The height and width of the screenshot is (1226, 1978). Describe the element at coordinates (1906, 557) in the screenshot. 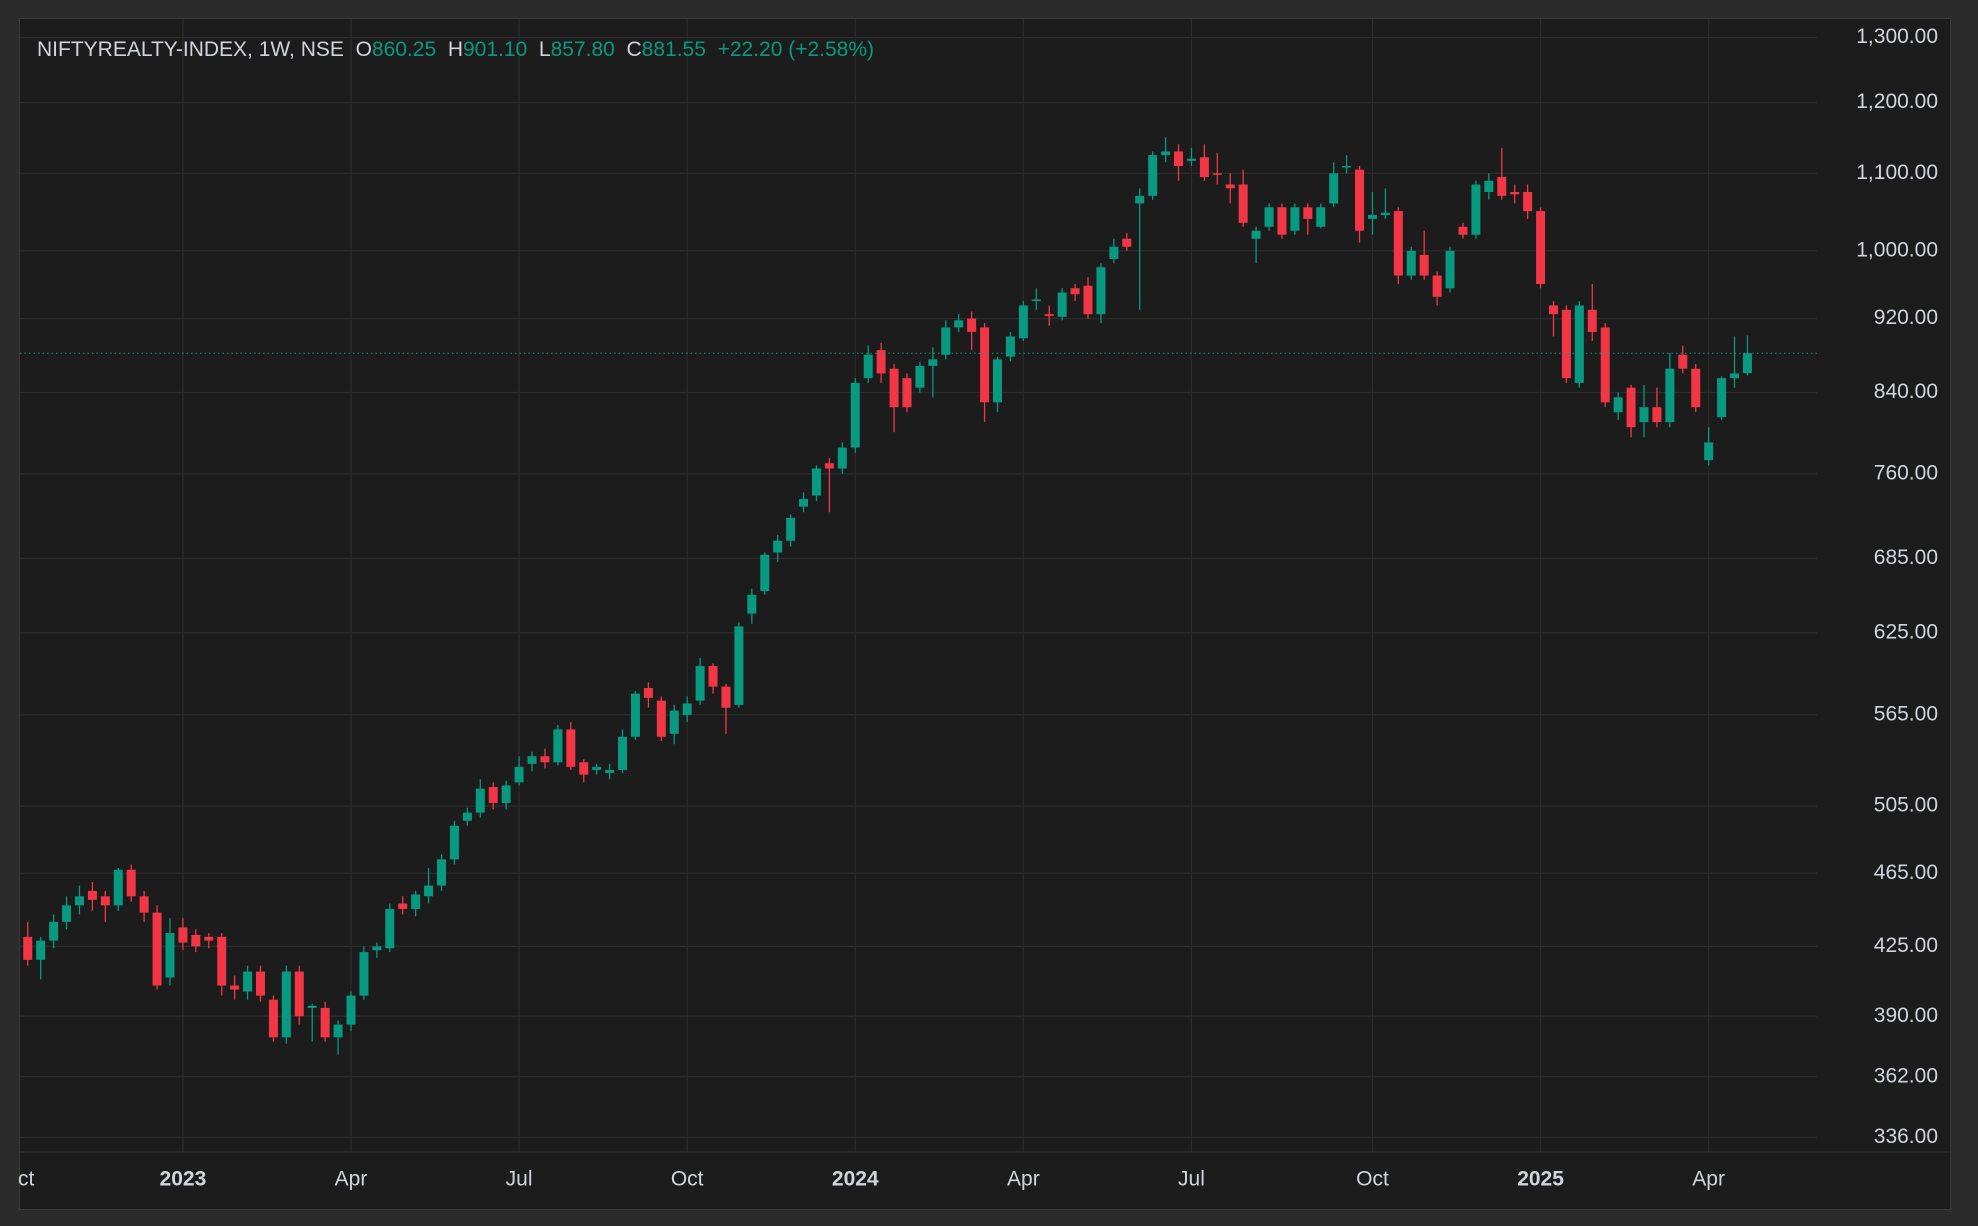

I see `y-tick-label: 685.00` at that location.